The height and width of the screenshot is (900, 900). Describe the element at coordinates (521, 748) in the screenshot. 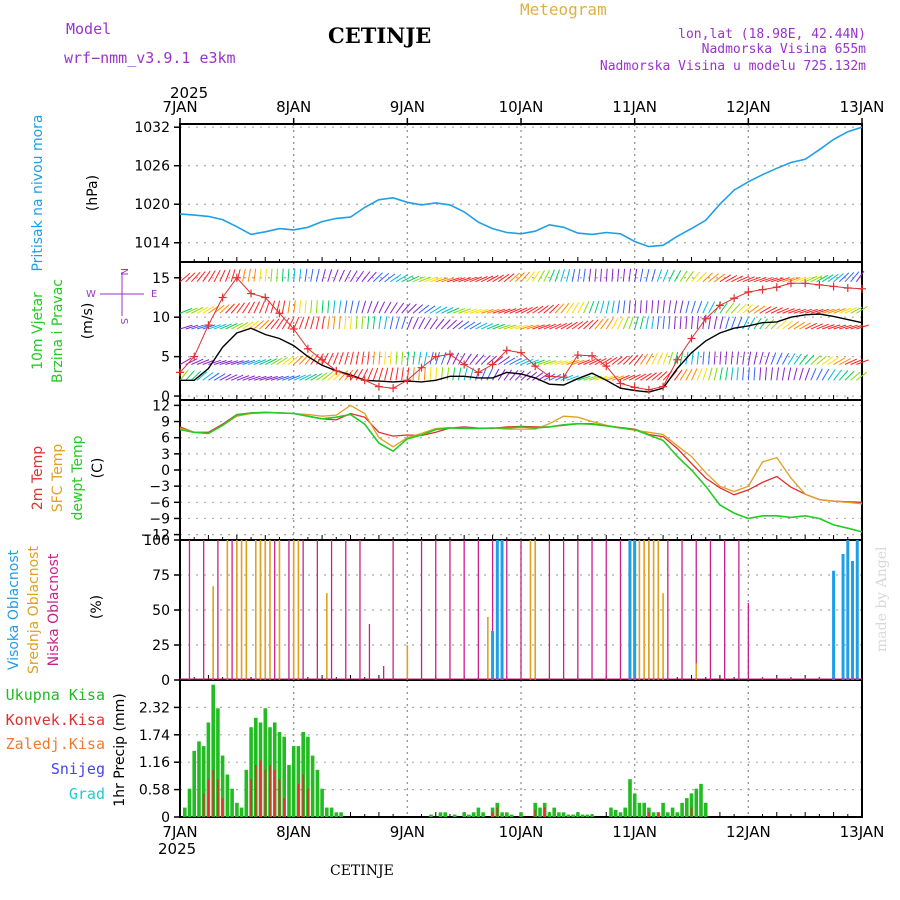

I see `panel-frame-precip` at that location.